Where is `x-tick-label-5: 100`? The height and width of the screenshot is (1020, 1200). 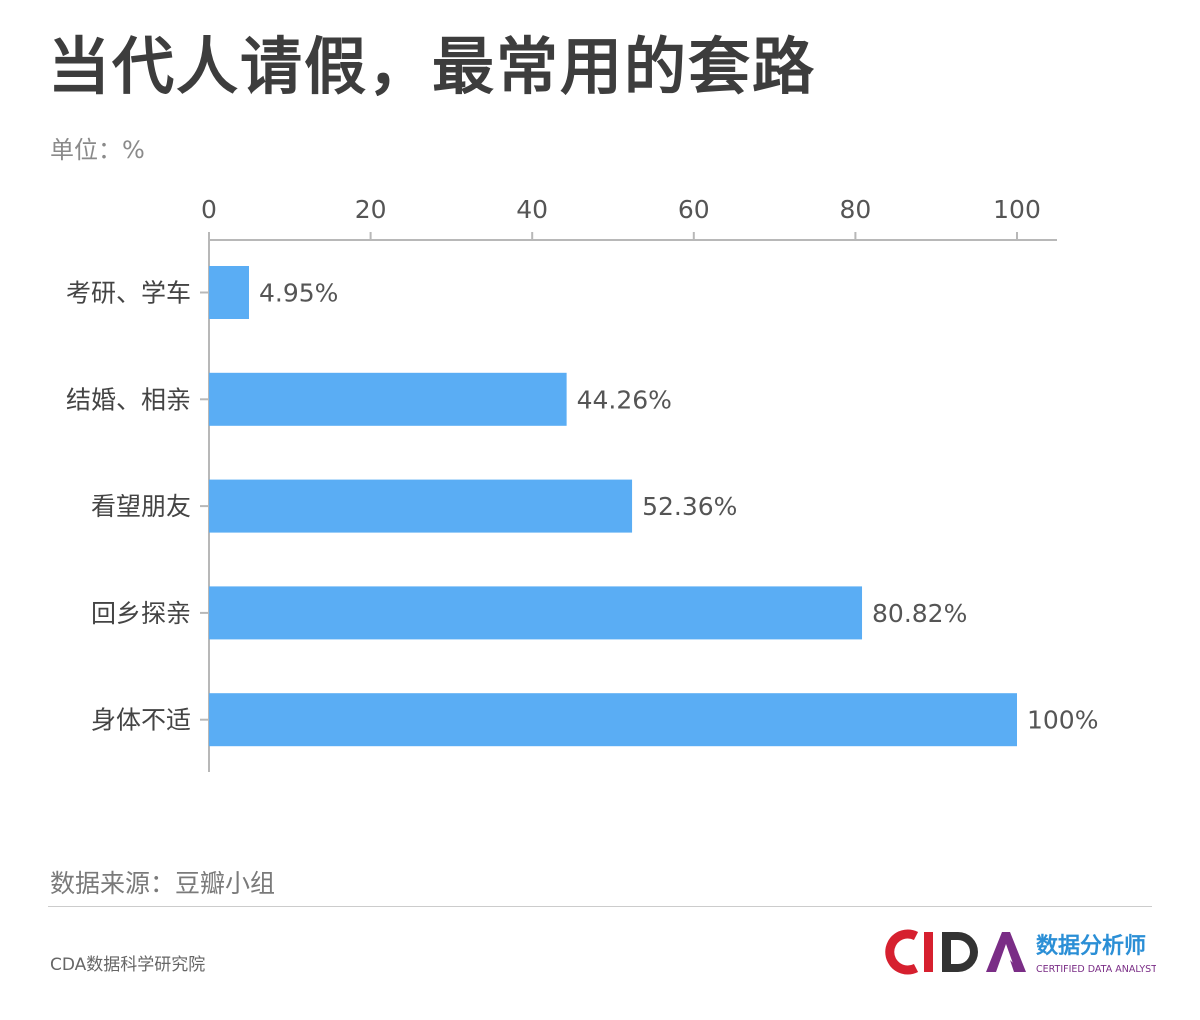 x-tick-label-5: 100 is located at coordinates (1017, 209).